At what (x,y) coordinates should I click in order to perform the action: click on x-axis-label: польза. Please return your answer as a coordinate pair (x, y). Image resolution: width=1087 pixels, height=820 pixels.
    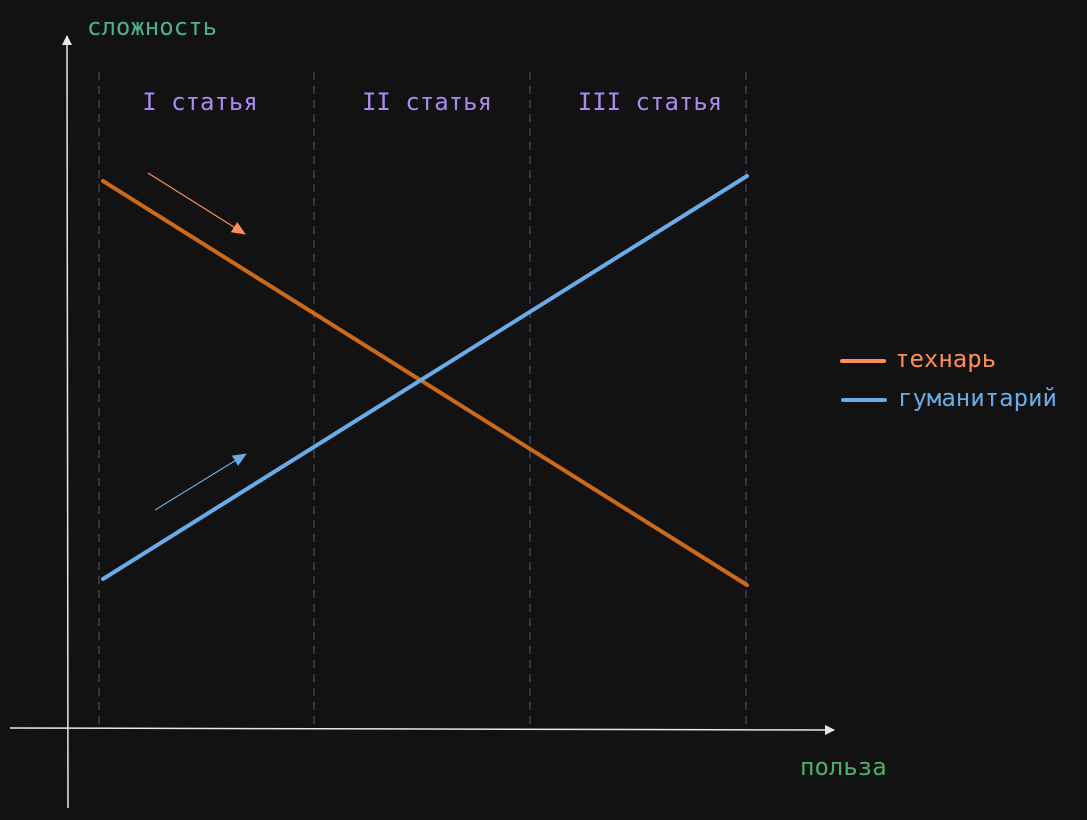
    Looking at the image, I should click on (843, 767).